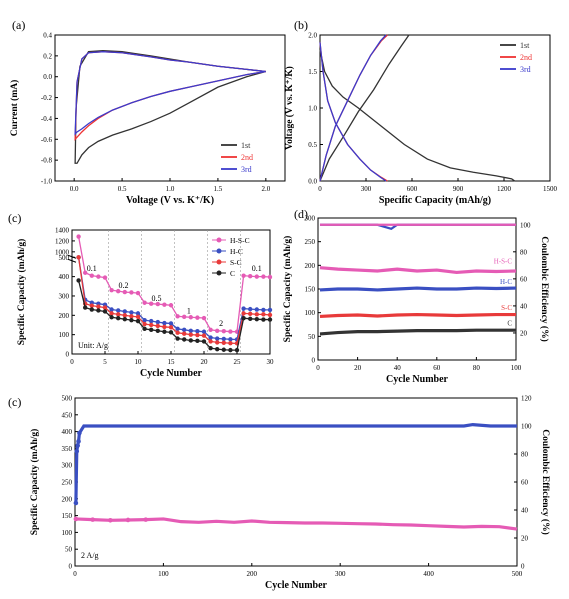  I want to click on y2-tick-label: 60, so click(525, 483).